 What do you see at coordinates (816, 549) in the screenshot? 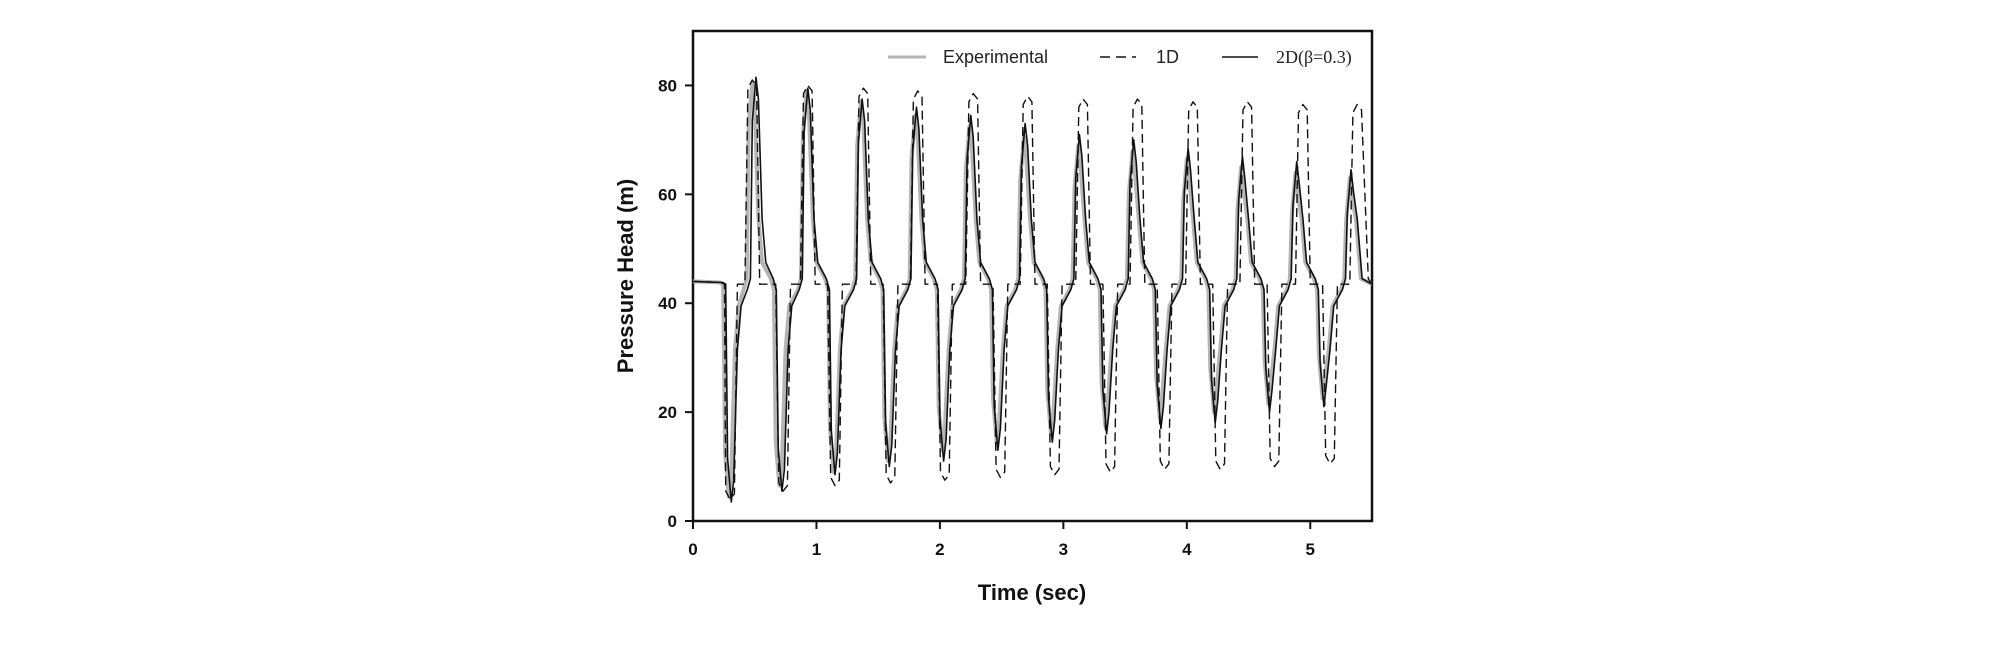
I see `x-tick-label: 1` at bounding box center [816, 549].